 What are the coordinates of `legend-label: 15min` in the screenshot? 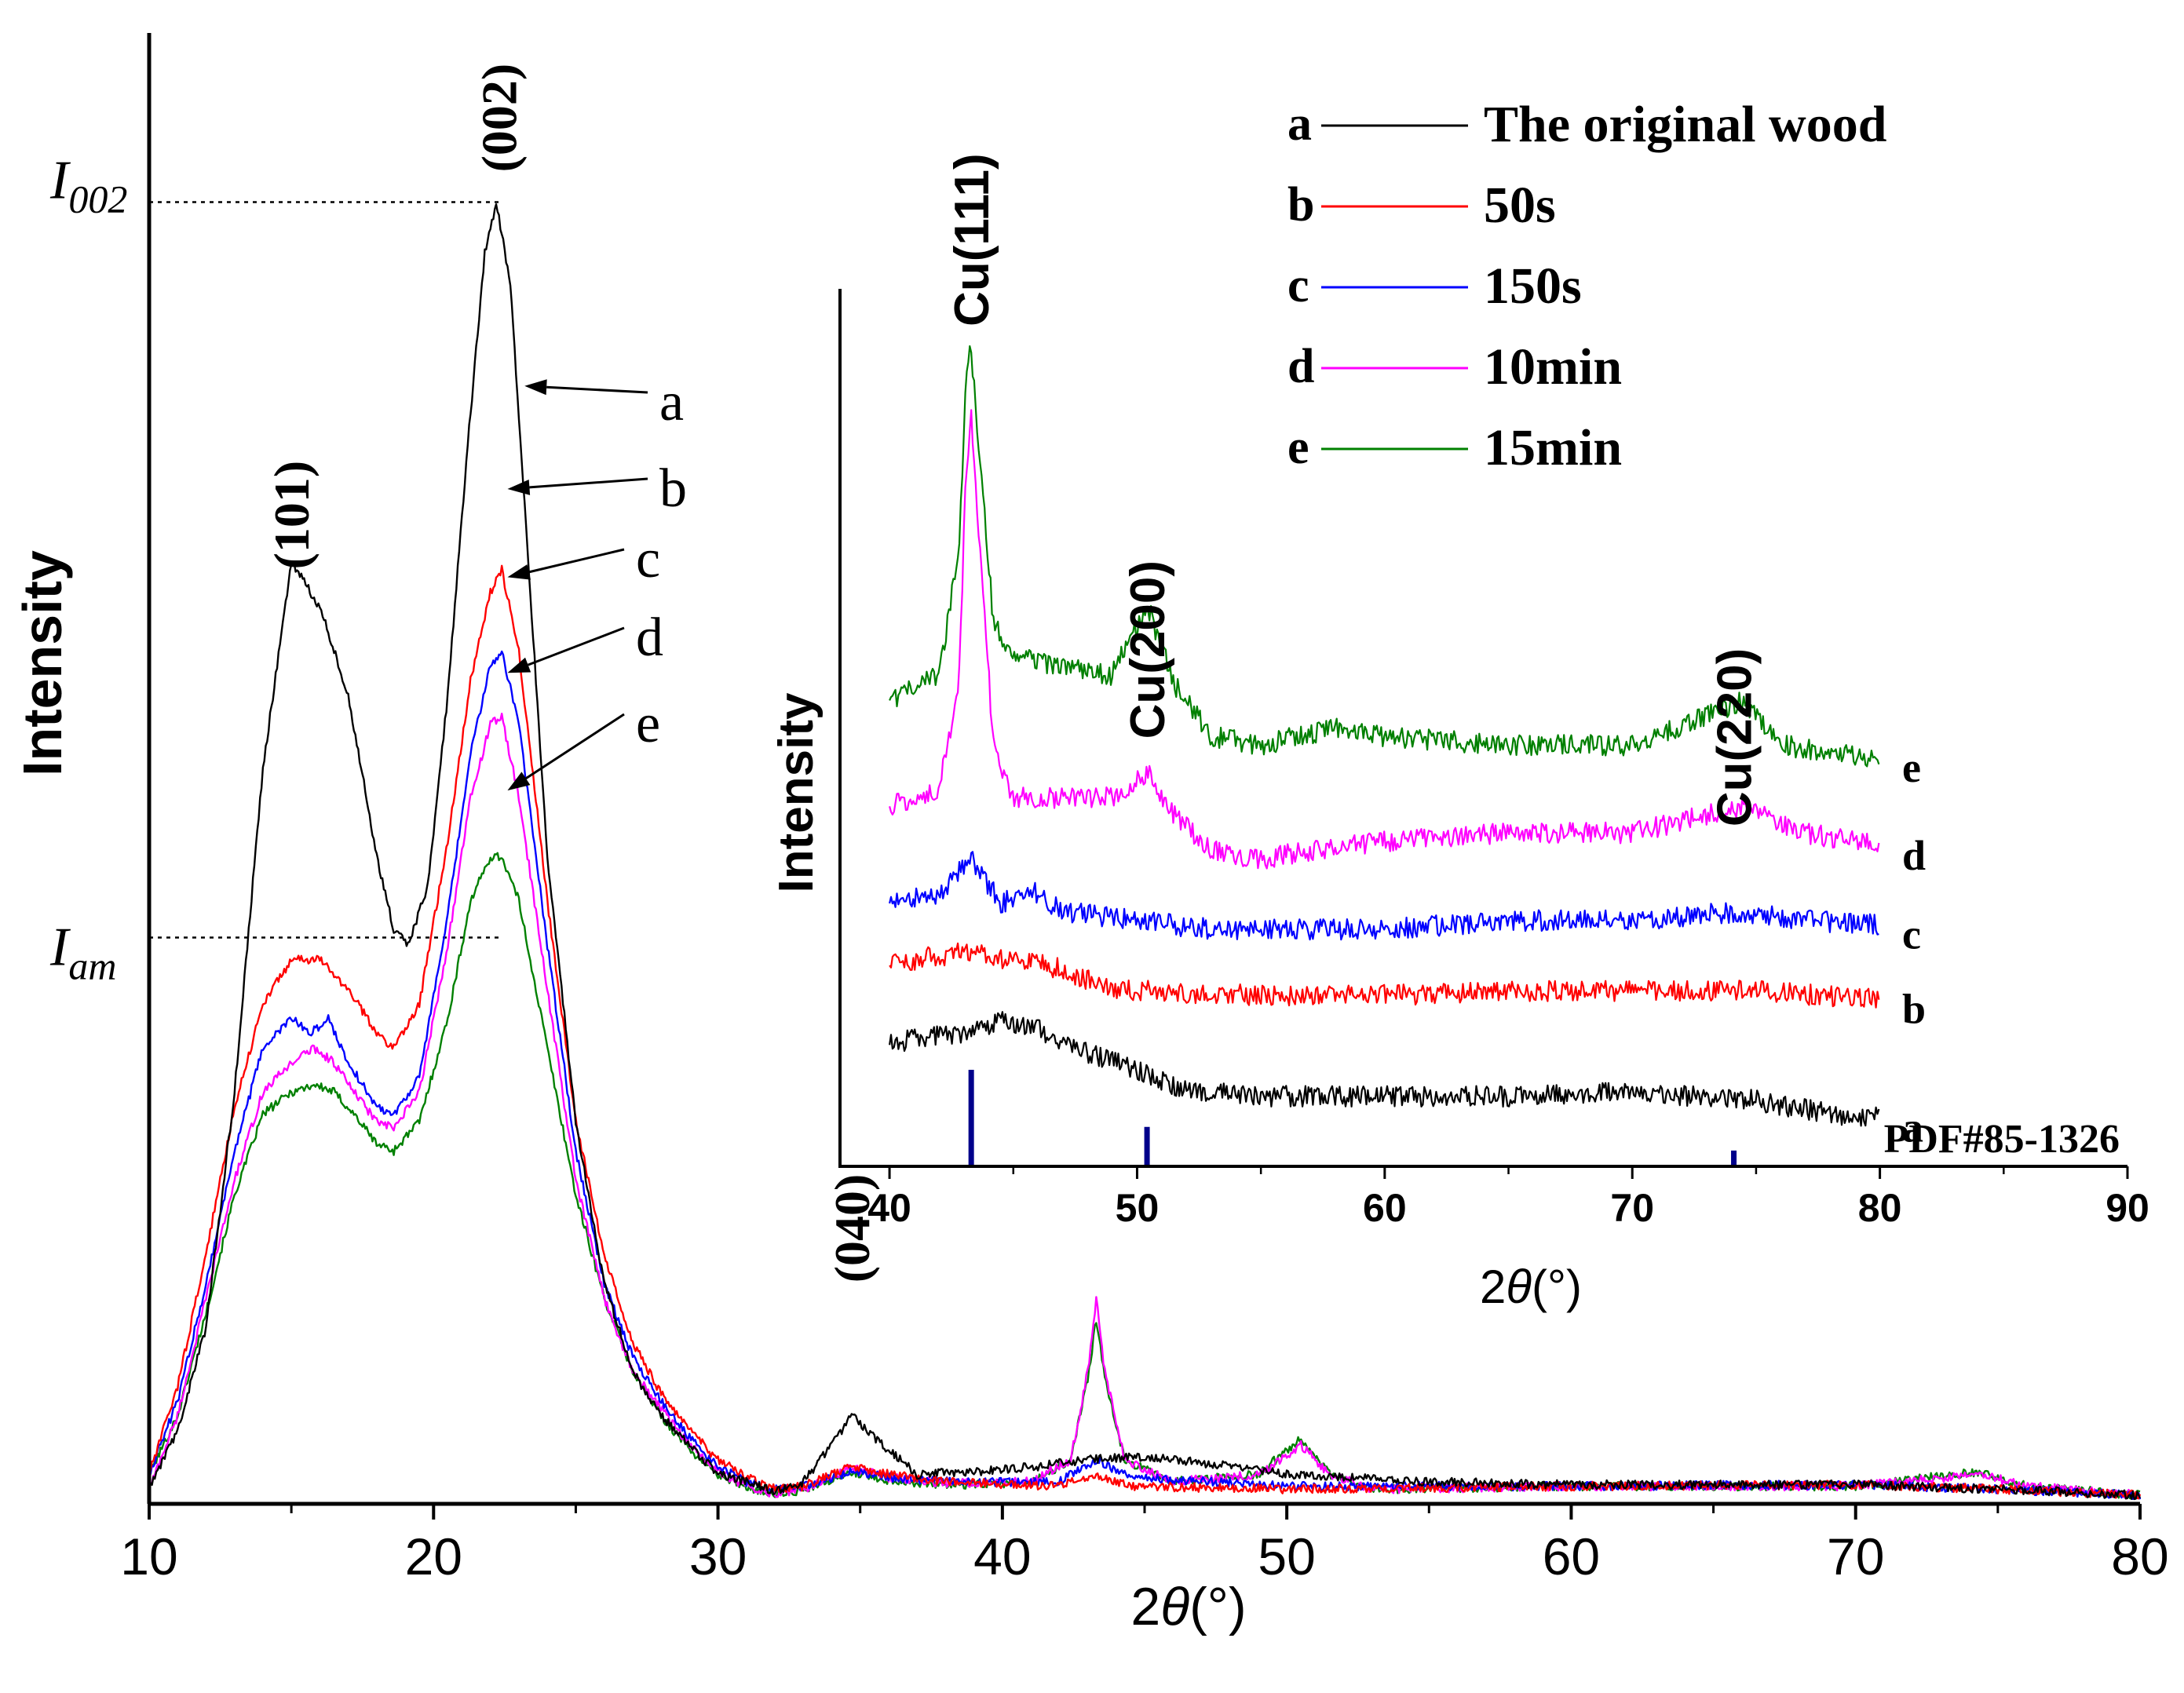 It's located at (1553, 447).